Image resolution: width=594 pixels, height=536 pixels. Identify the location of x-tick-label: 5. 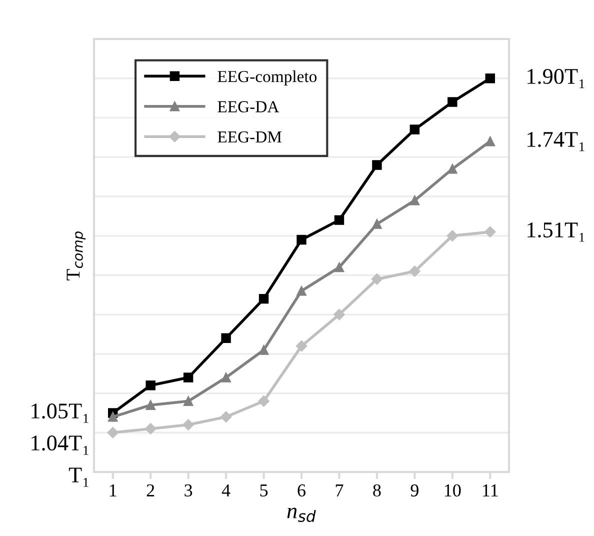
(264, 490).